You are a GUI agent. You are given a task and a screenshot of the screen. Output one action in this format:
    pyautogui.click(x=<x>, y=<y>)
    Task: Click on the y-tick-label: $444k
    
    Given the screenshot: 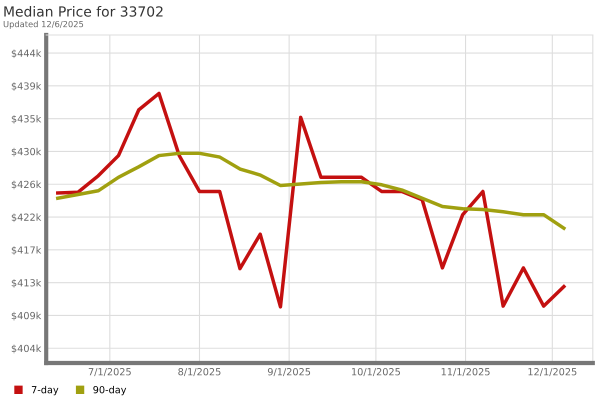 What is the action you would take?
    pyautogui.click(x=27, y=53)
    